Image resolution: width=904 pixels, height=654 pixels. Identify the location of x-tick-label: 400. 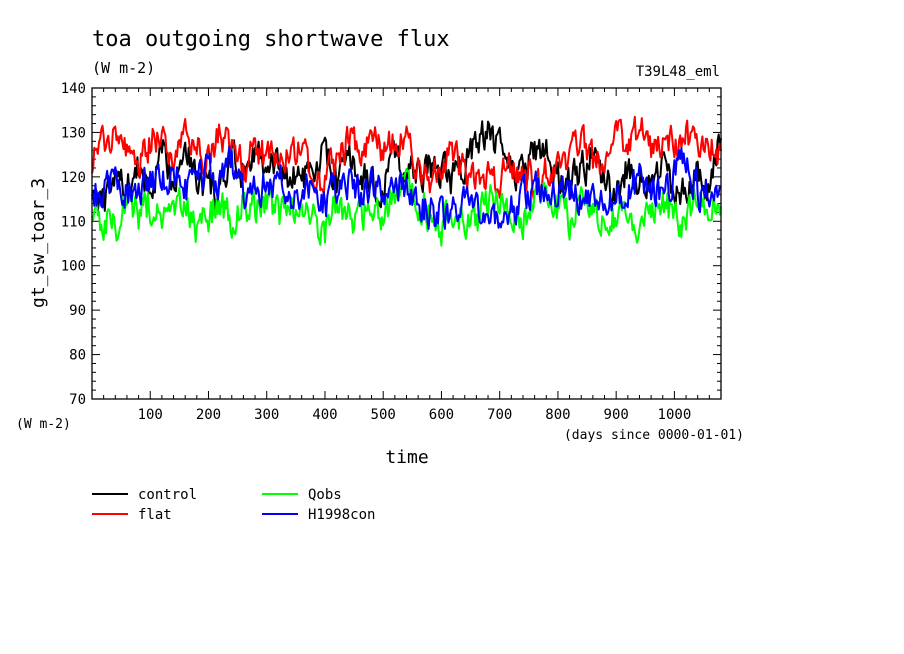
(324, 415).